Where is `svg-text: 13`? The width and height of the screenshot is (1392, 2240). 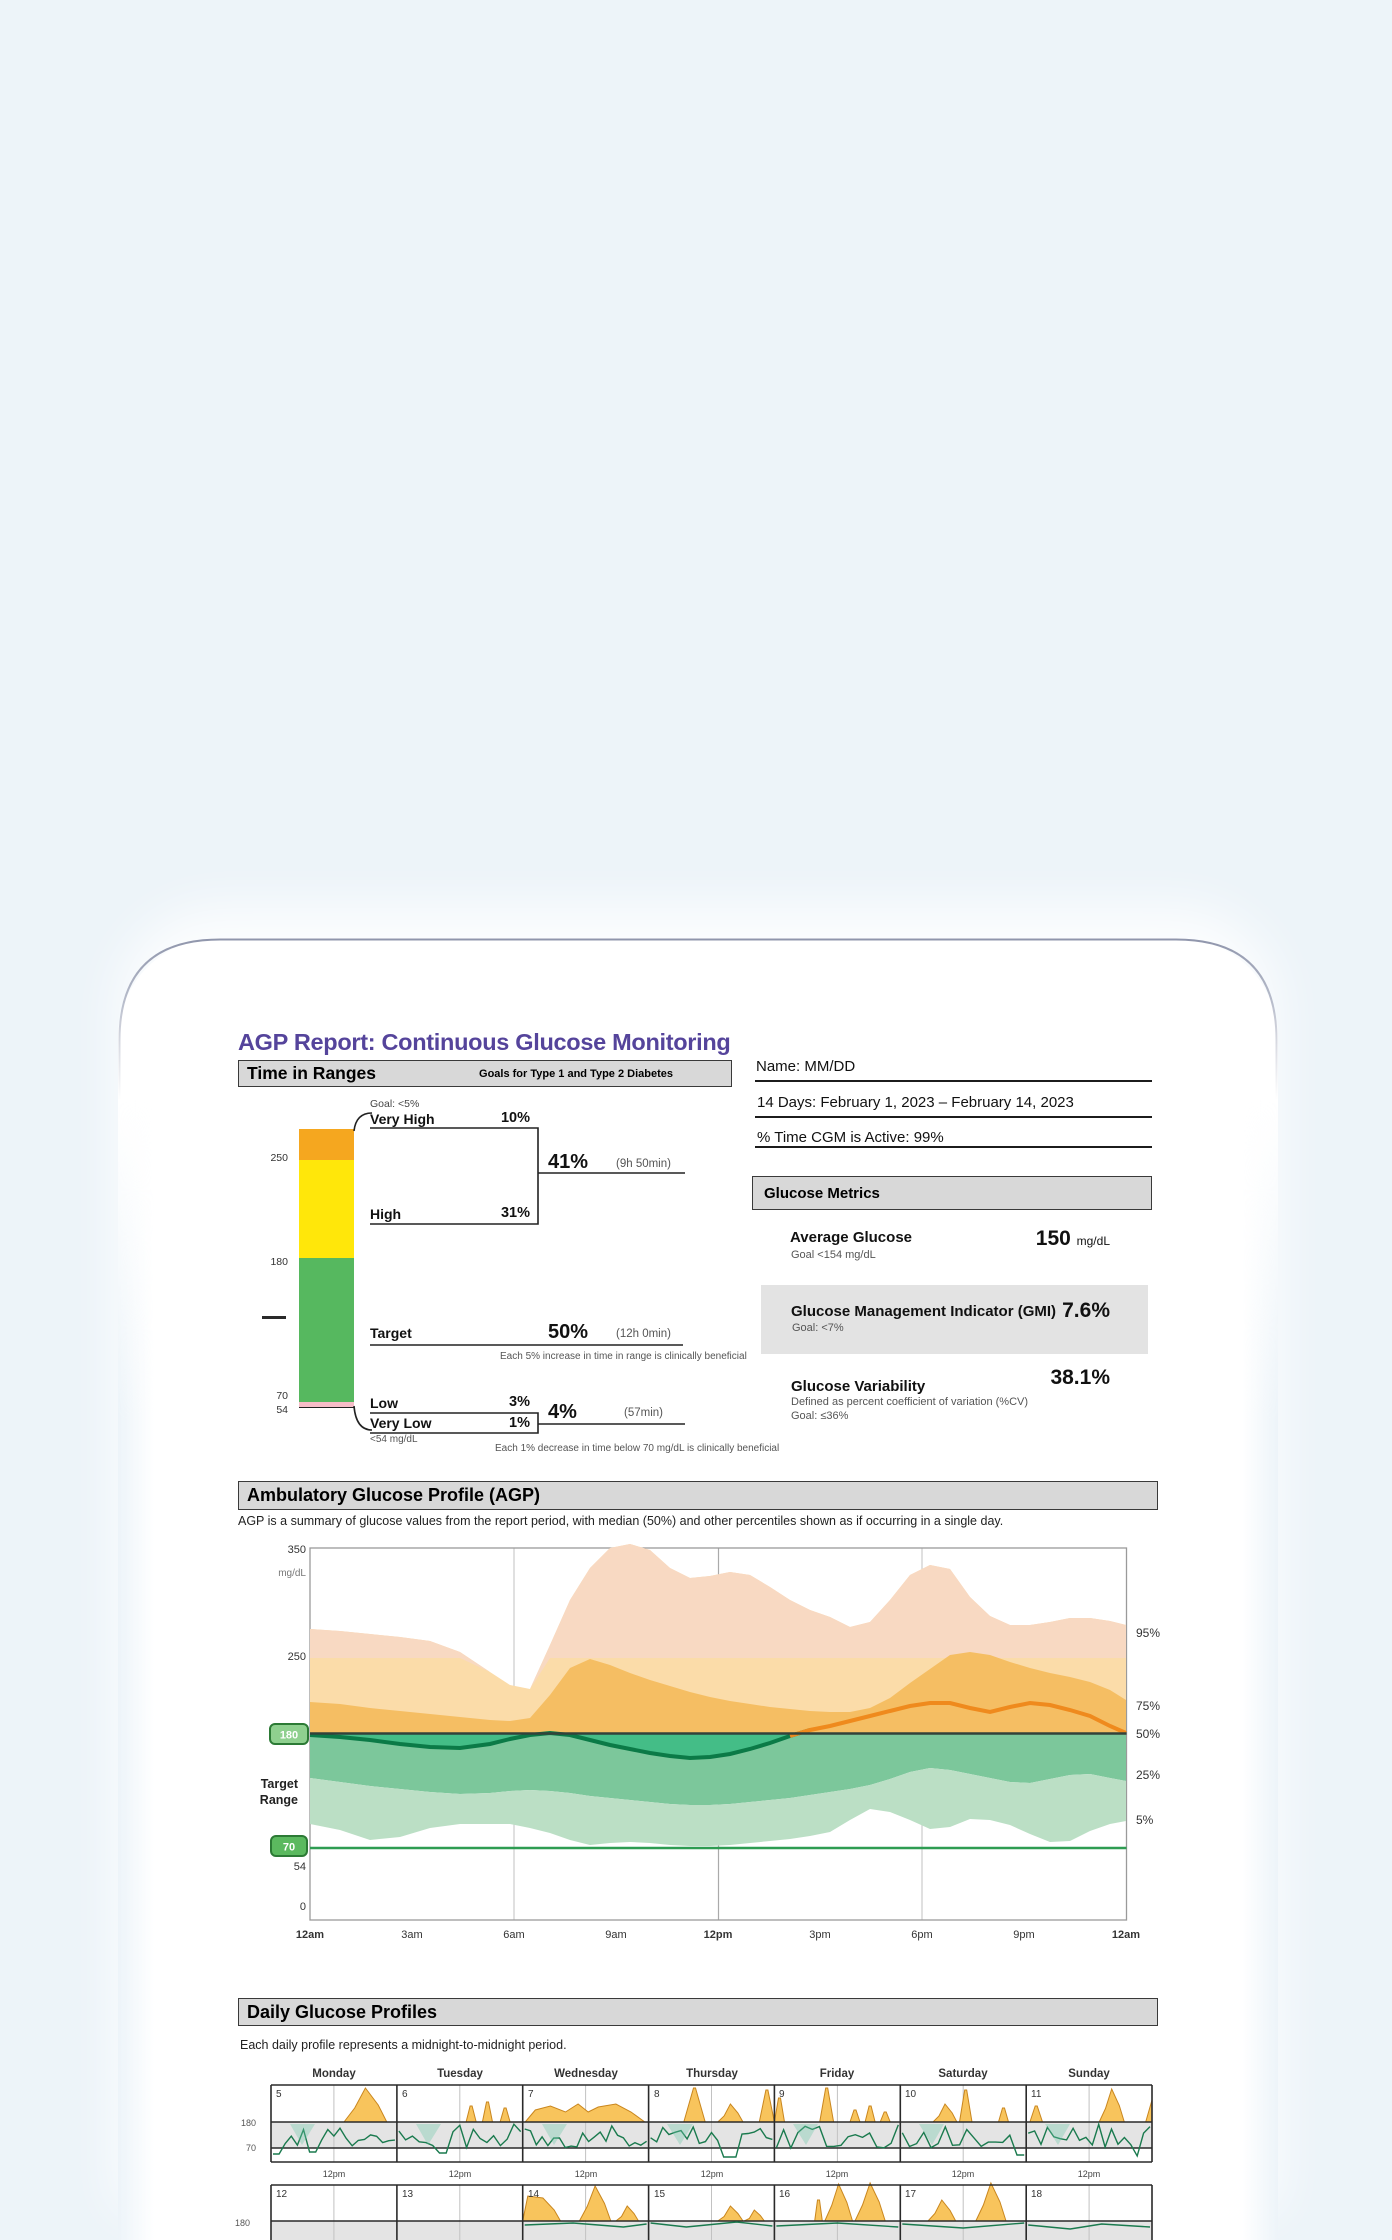
svg-text: 13 is located at coordinates (408, 2194).